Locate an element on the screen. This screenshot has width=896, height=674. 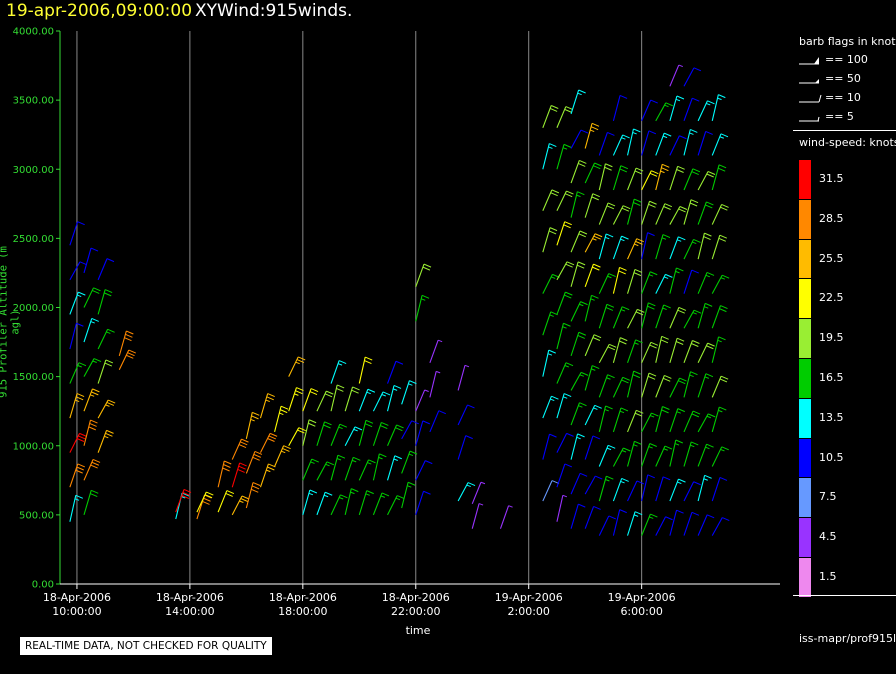
barb-legend-row: == 50 is located at coordinates (830, 80).